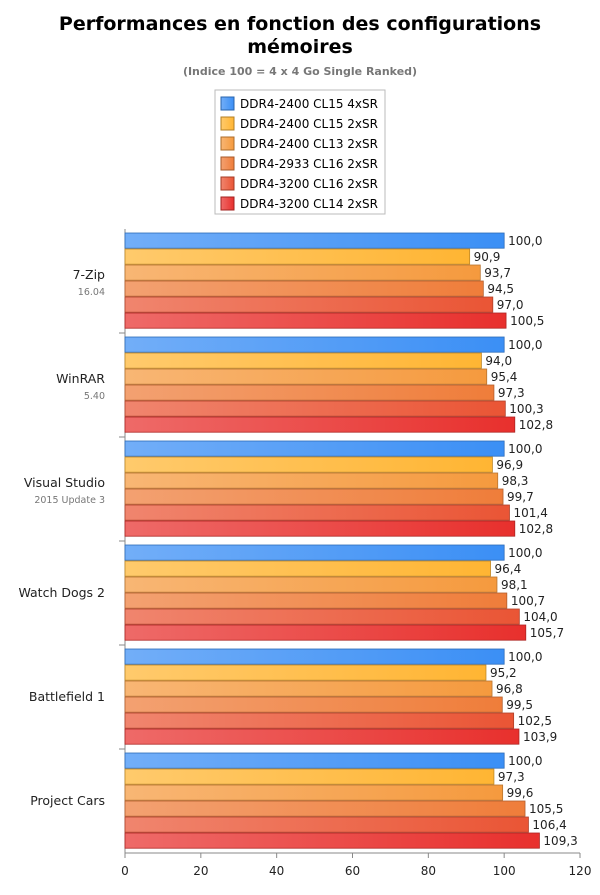  Describe the element at coordinates (515, 481) in the screenshot. I see `bar-value-label: 98,3` at that location.